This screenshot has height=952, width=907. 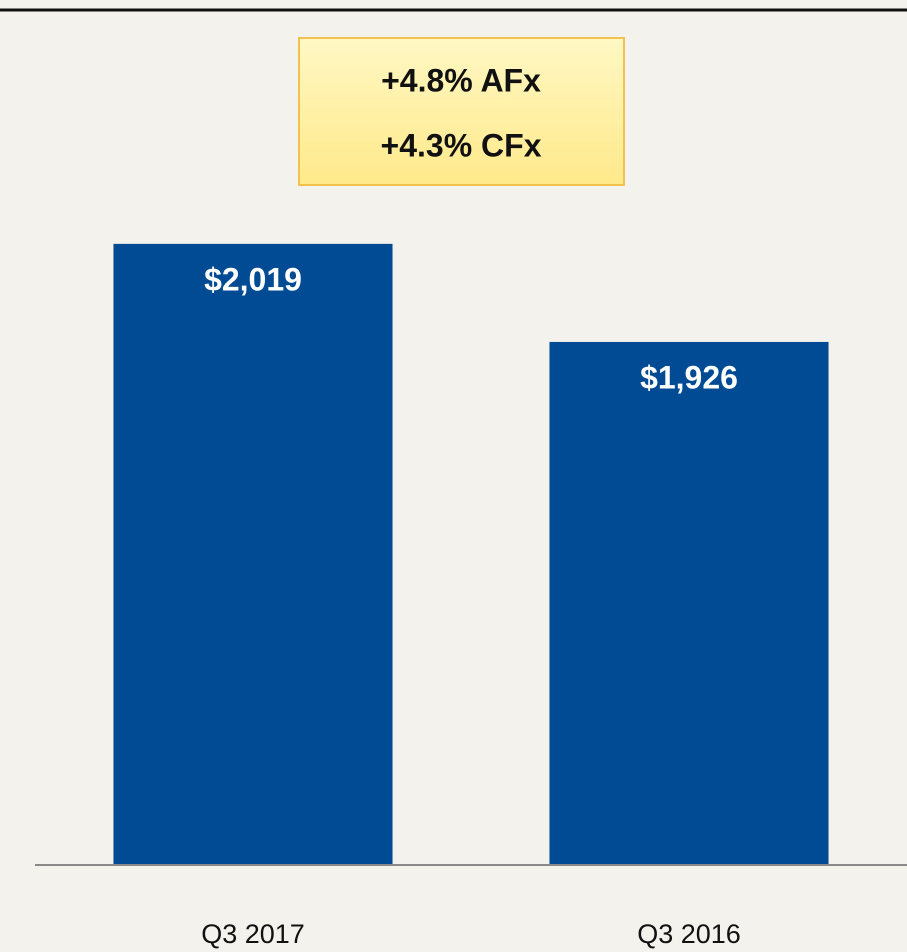 I want to click on x-tick-label: Q3 2016, so click(x=689, y=934).